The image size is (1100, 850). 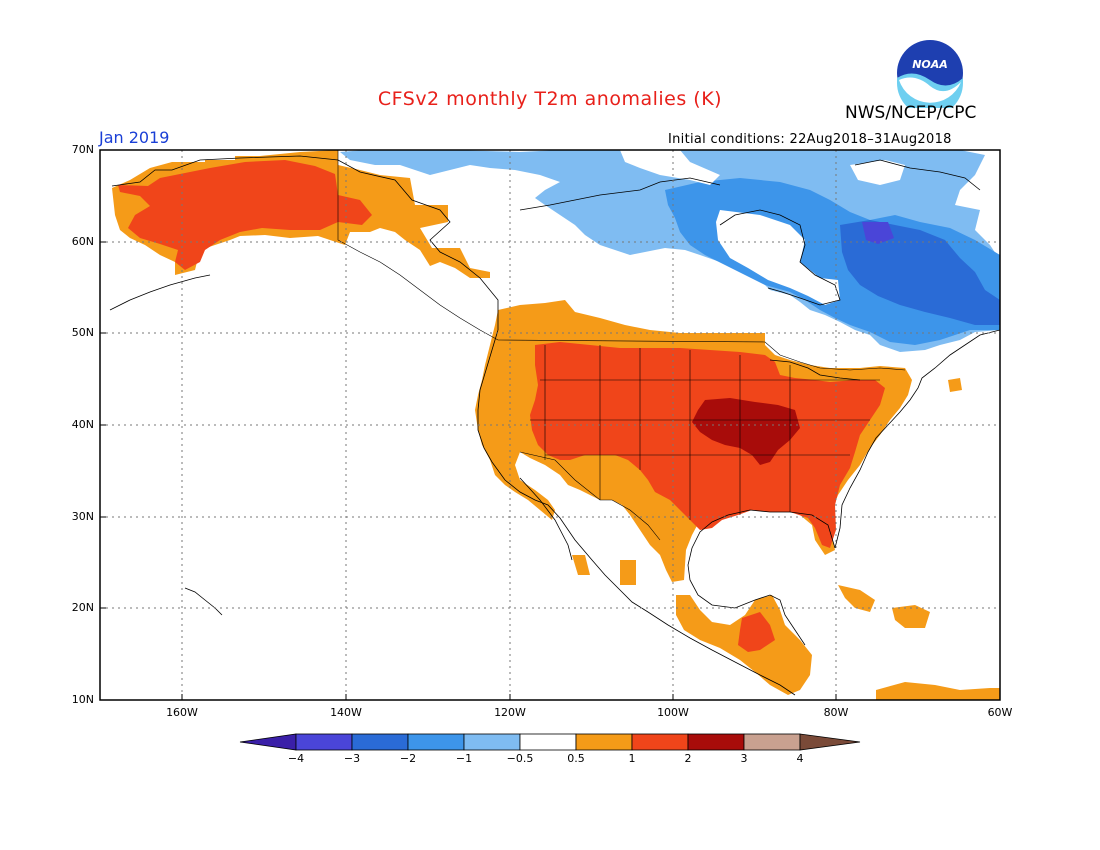 I want to click on colorbar-label: 0.5, so click(x=576, y=758).